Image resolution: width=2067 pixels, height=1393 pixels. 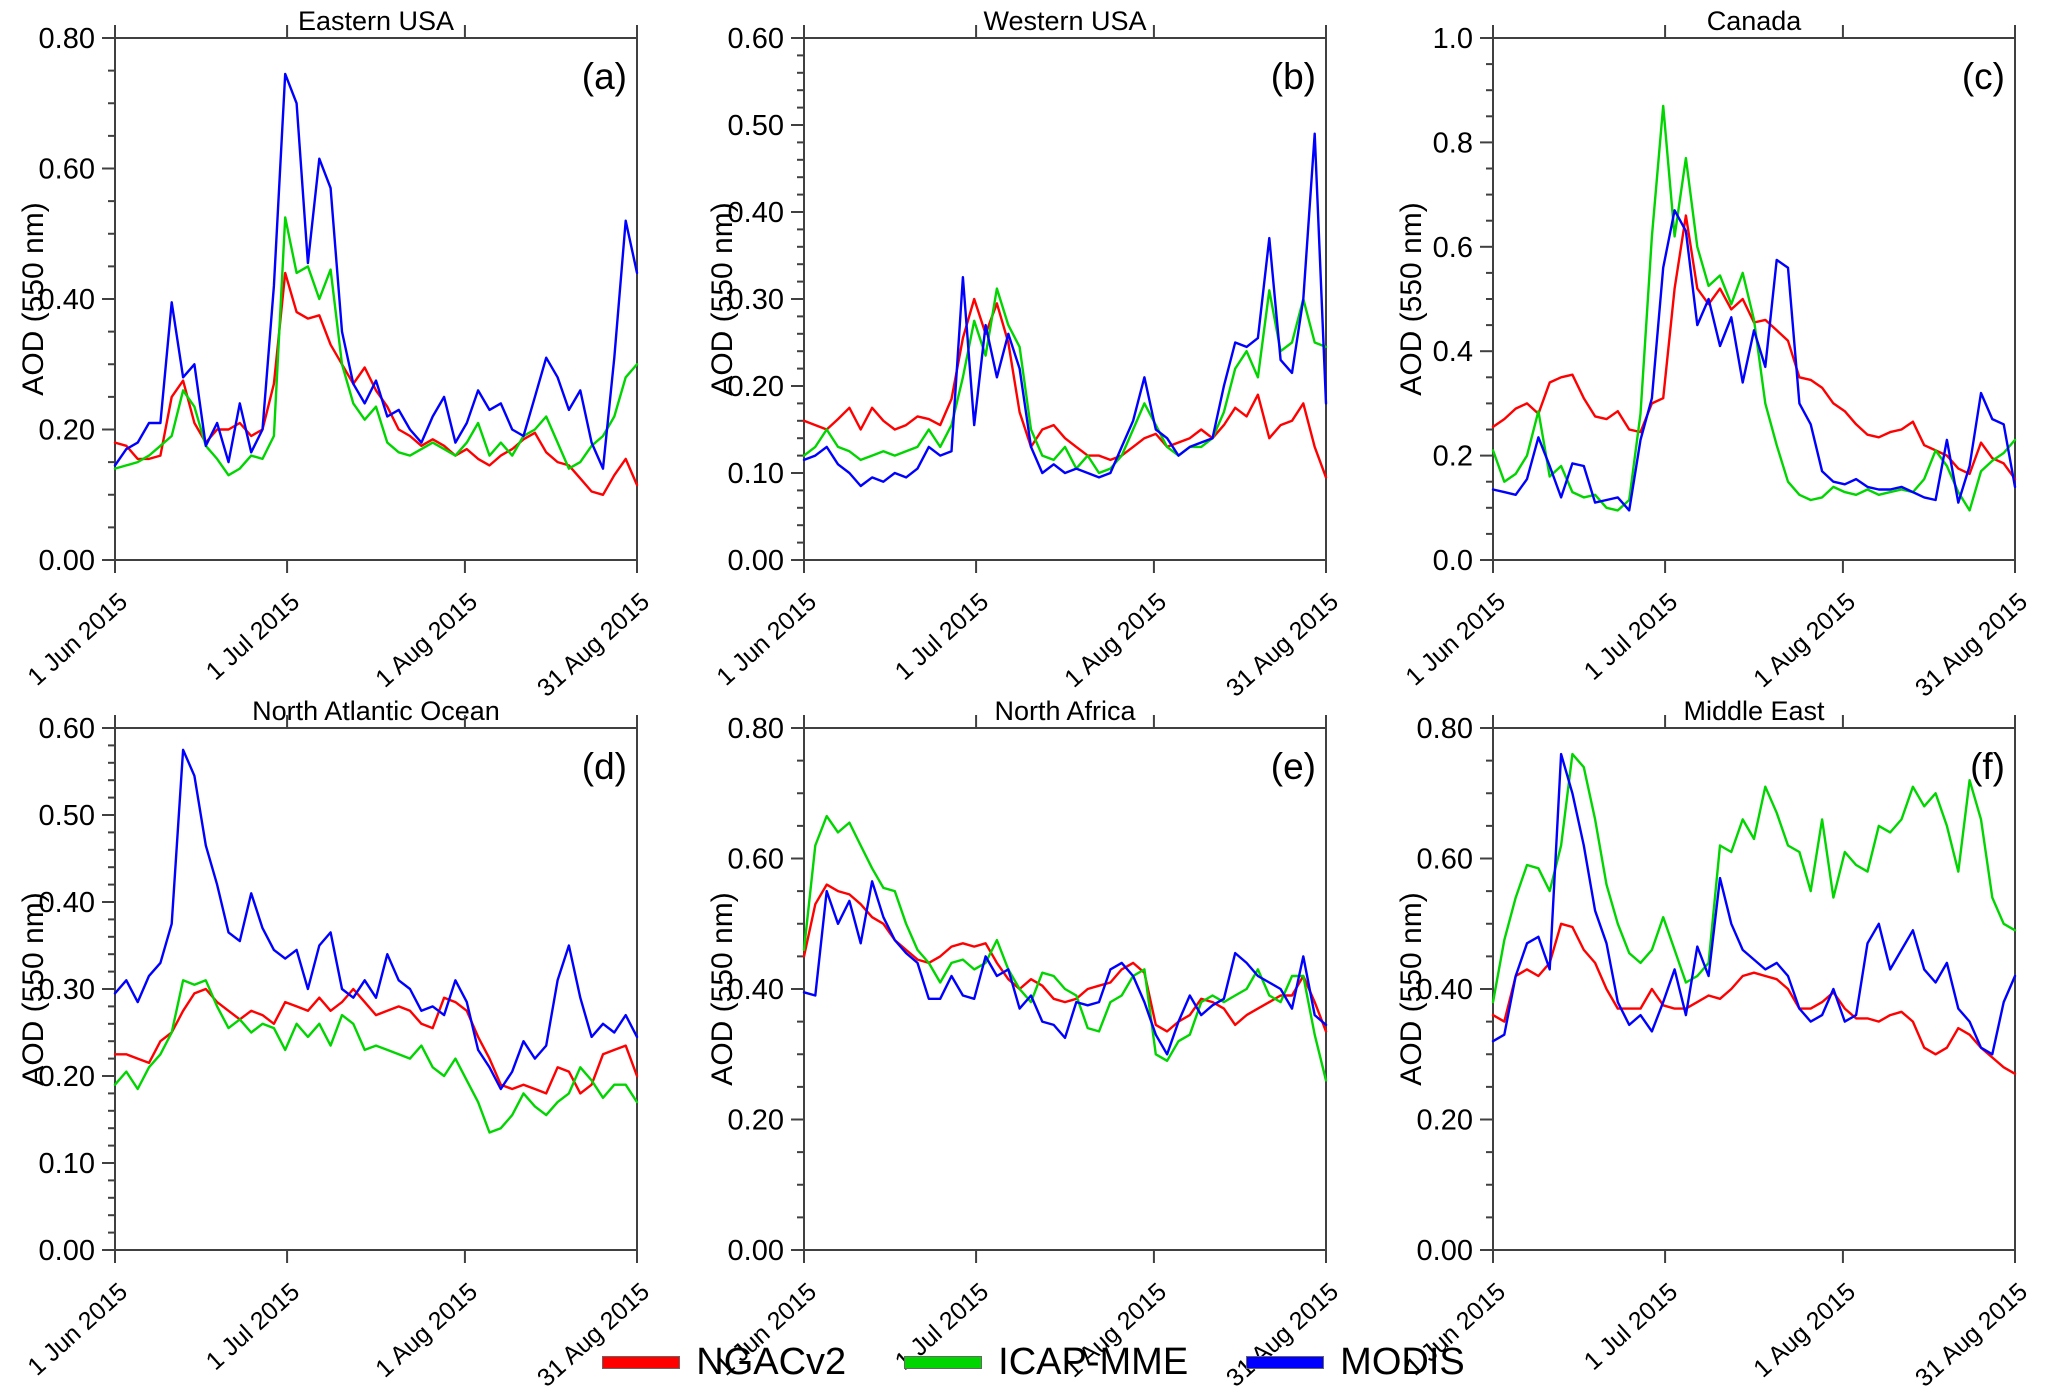 I want to click on axes-a, so click(x=370, y=299).